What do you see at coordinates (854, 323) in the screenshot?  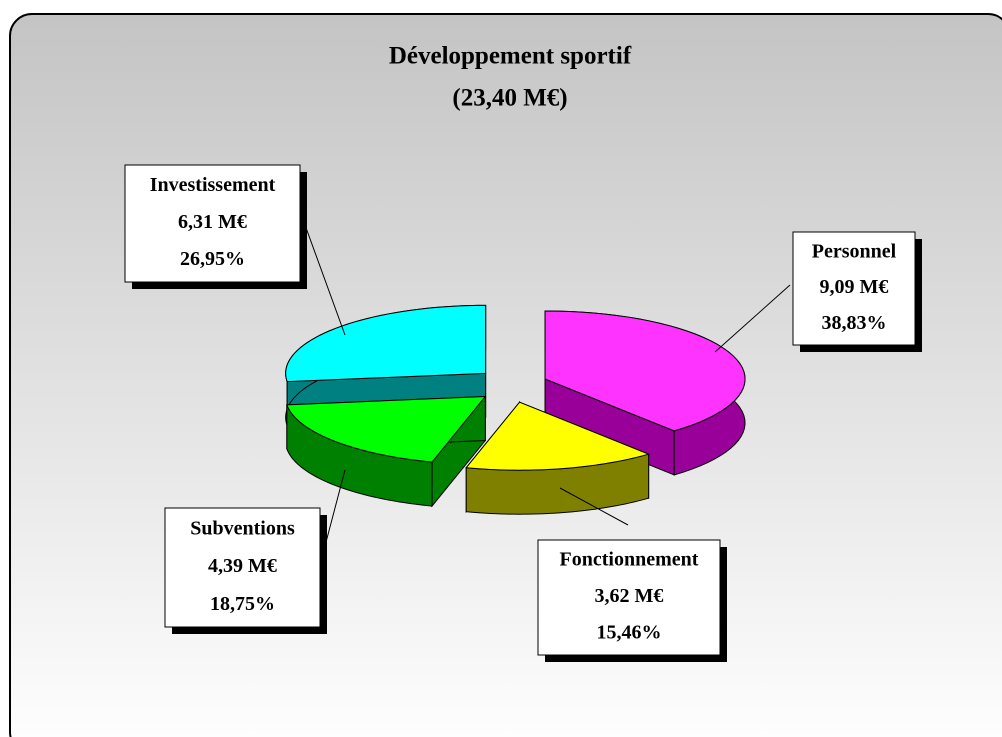 I see `value-label: 38,83%` at bounding box center [854, 323].